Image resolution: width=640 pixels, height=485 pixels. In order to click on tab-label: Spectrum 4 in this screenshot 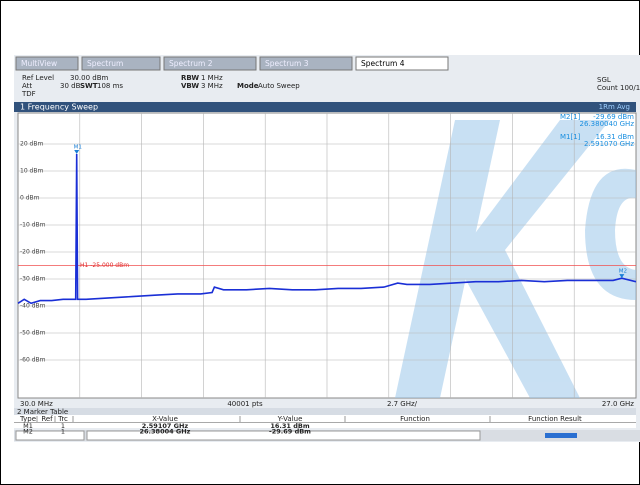, I will do `click(383, 63)`.